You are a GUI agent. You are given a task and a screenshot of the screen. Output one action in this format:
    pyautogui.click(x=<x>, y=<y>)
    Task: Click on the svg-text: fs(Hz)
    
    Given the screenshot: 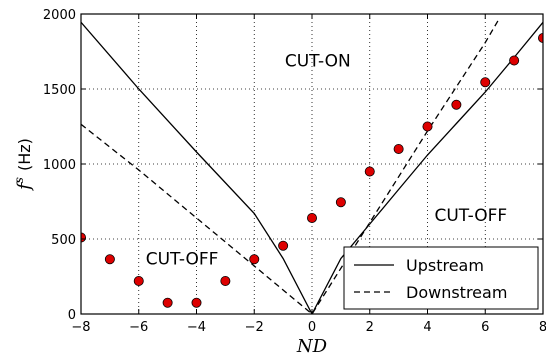 What is the action you would take?
    pyautogui.click(x=23, y=165)
    